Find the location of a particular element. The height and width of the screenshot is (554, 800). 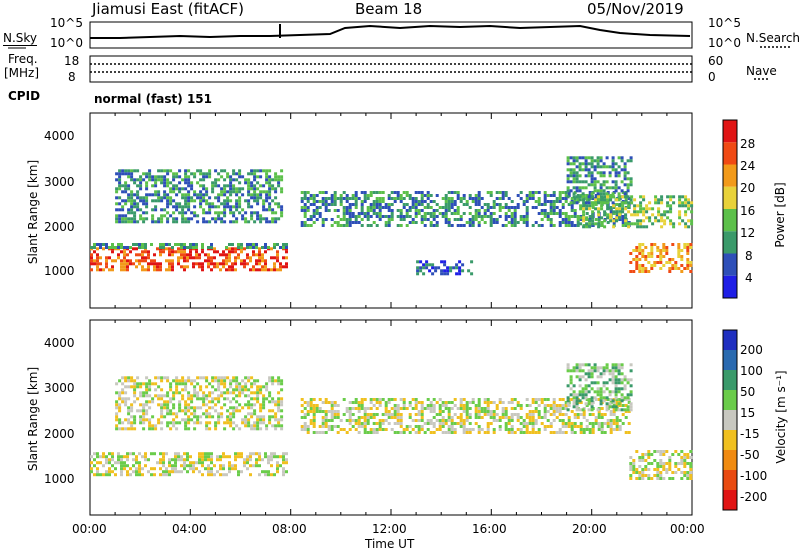

velocity-ytick: 2000 is located at coordinates (59, 434).